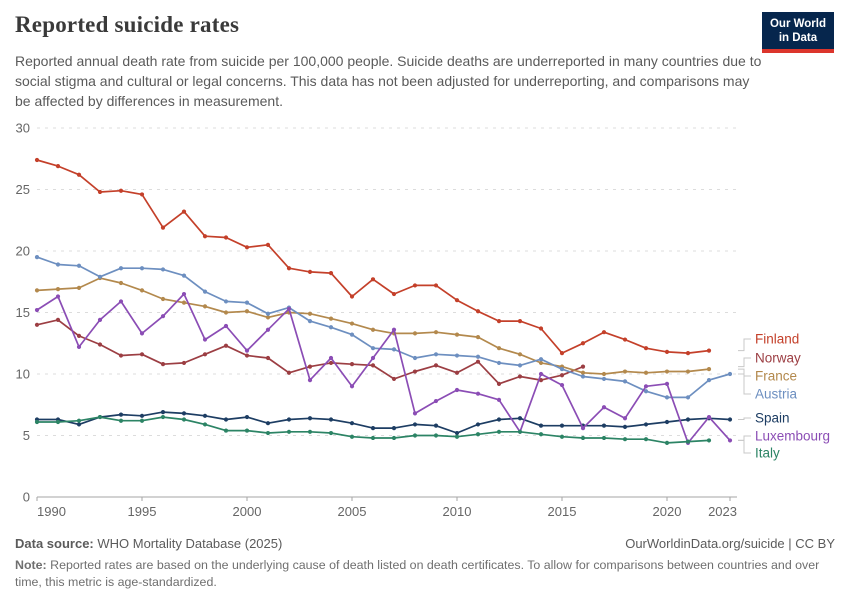 The width and height of the screenshot is (850, 600). What do you see at coordinates (541, 328) in the screenshot?
I see `series-point-finland-2014` at bounding box center [541, 328].